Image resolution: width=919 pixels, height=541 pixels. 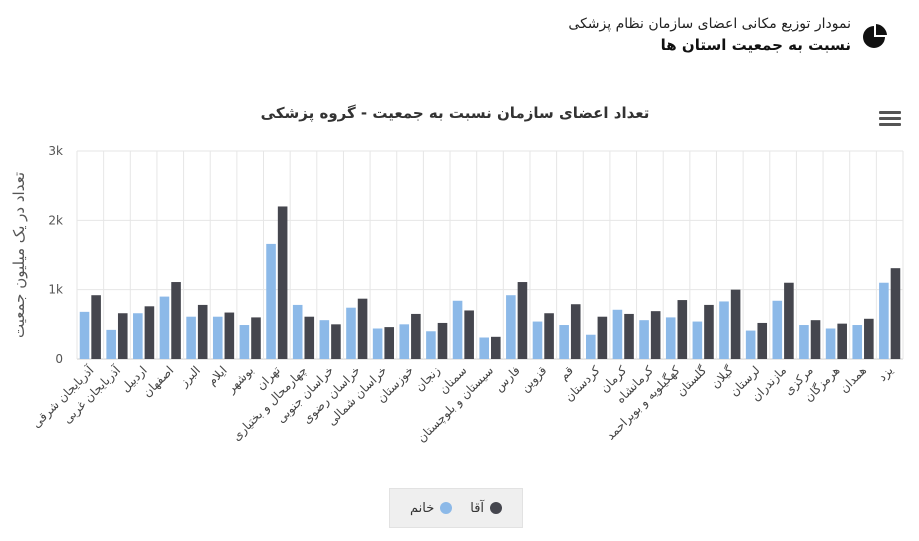 What do you see at coordinates (853, 379) in the screenshot?
I see `x-tick-label: همدان` at bounding box center [853, 379].